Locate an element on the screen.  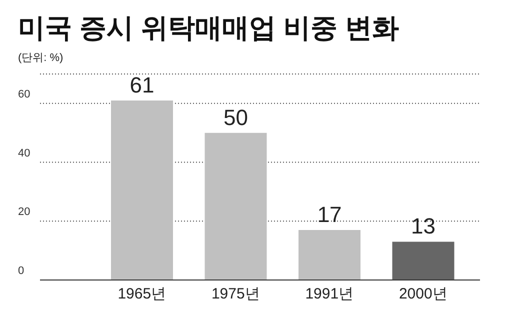
y-tick-label: 60 is located at coordinates (24, 94).